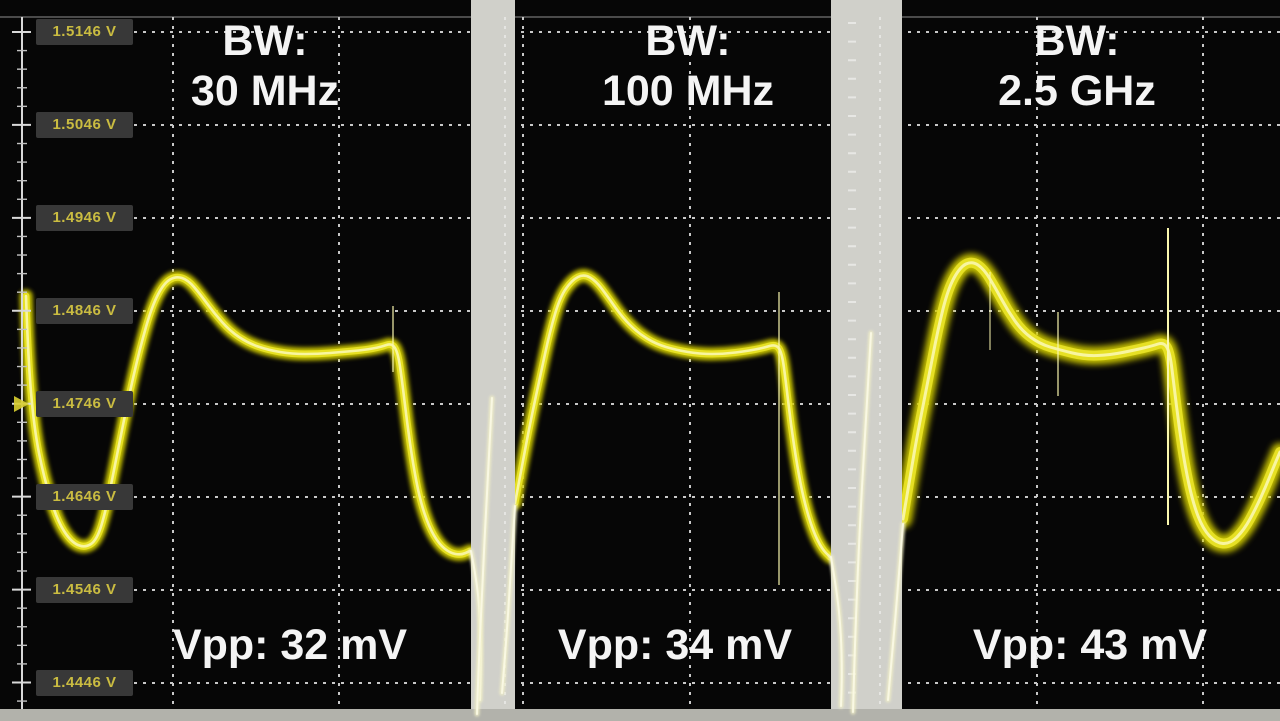  I want to click on waveform-trace-panel2, so click(672, 427).